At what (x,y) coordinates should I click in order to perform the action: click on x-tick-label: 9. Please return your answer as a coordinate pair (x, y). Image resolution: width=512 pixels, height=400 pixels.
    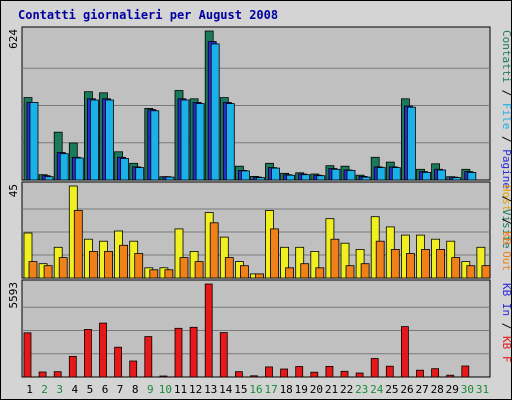
    Looking at the image, I should click on (150, 389).